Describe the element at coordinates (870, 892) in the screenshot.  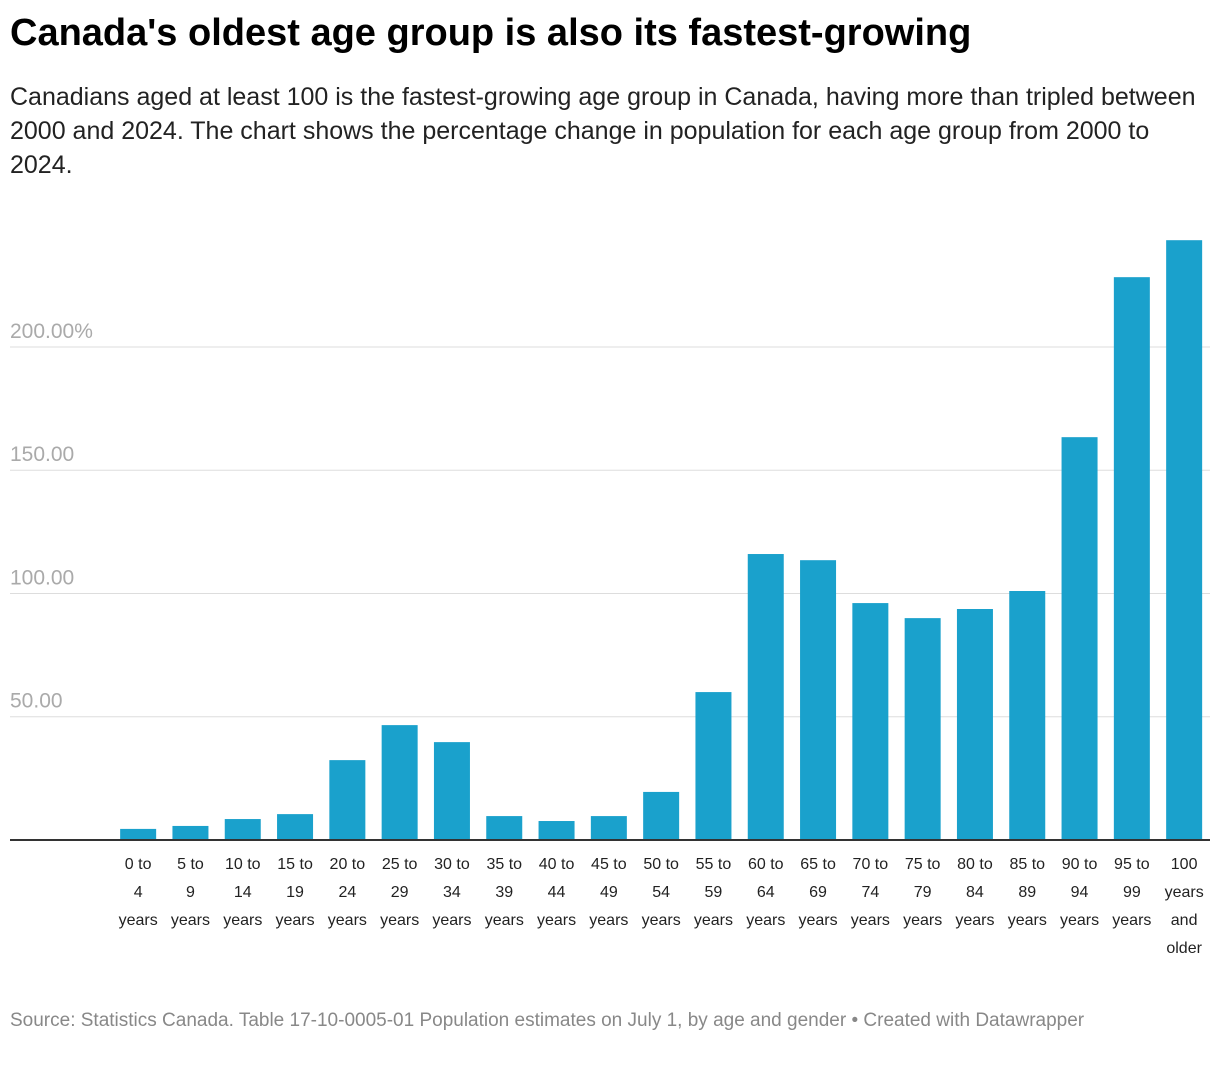
I see `x-tick-label: 70 to 74 years` at that location.